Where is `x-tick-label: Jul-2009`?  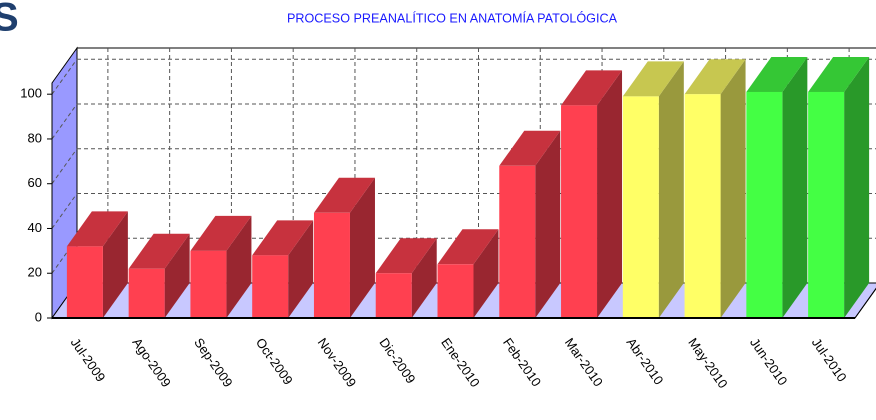 x-tick-label: Jul-2009 is located at coordinates (88, 359).